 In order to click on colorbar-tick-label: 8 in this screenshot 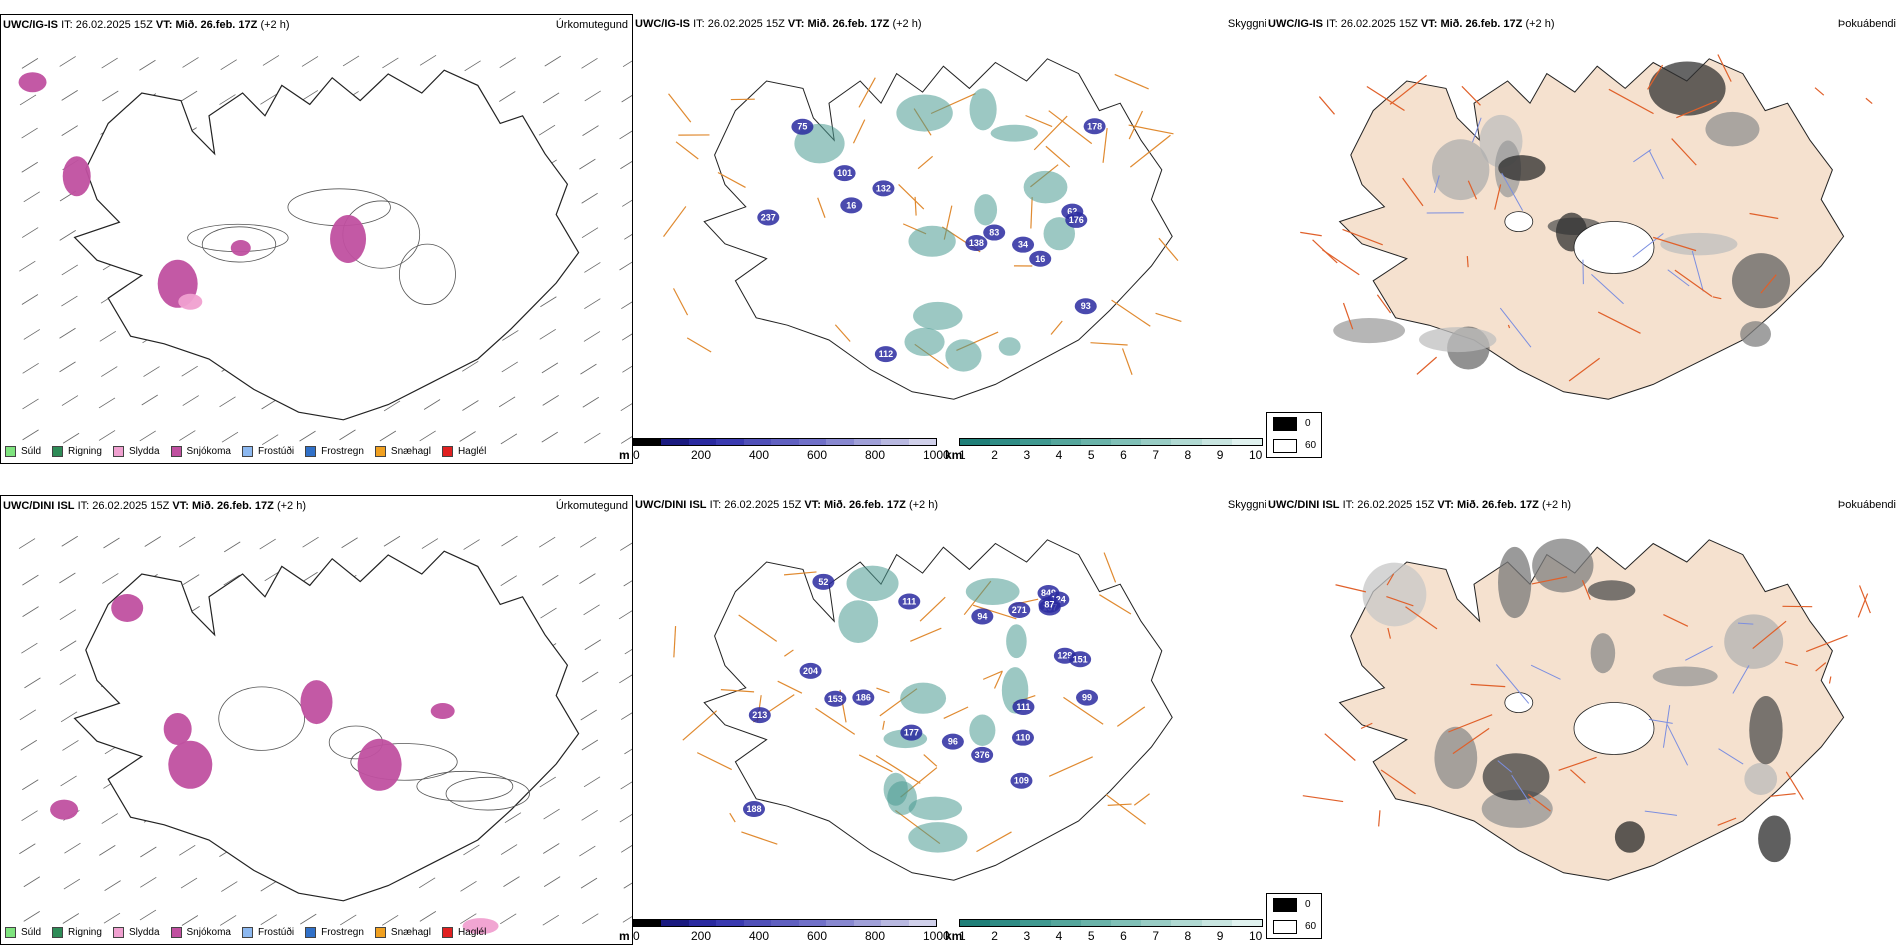, I will do `click(1188, 936)`.